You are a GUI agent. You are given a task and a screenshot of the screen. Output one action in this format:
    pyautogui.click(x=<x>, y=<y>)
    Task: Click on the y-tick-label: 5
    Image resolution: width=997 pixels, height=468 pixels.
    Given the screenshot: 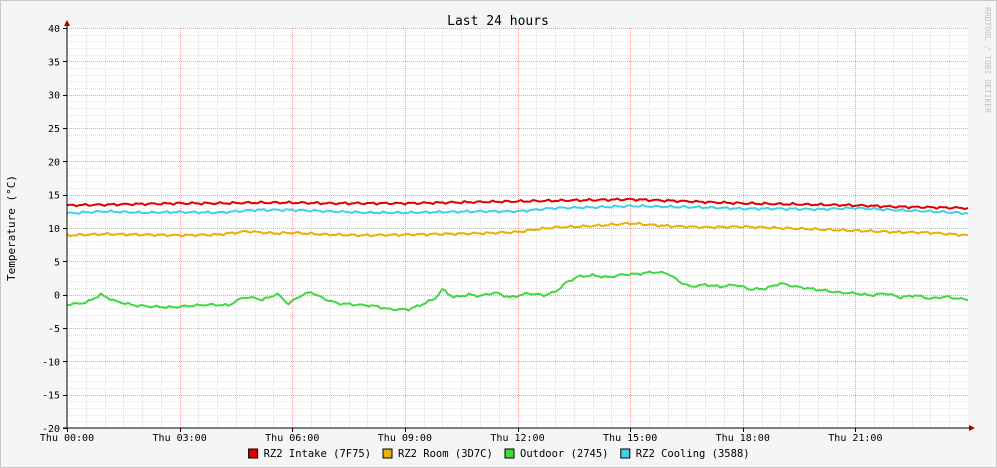 What is the action you would take?
    pyautogui.click(x=57, y=262)
    